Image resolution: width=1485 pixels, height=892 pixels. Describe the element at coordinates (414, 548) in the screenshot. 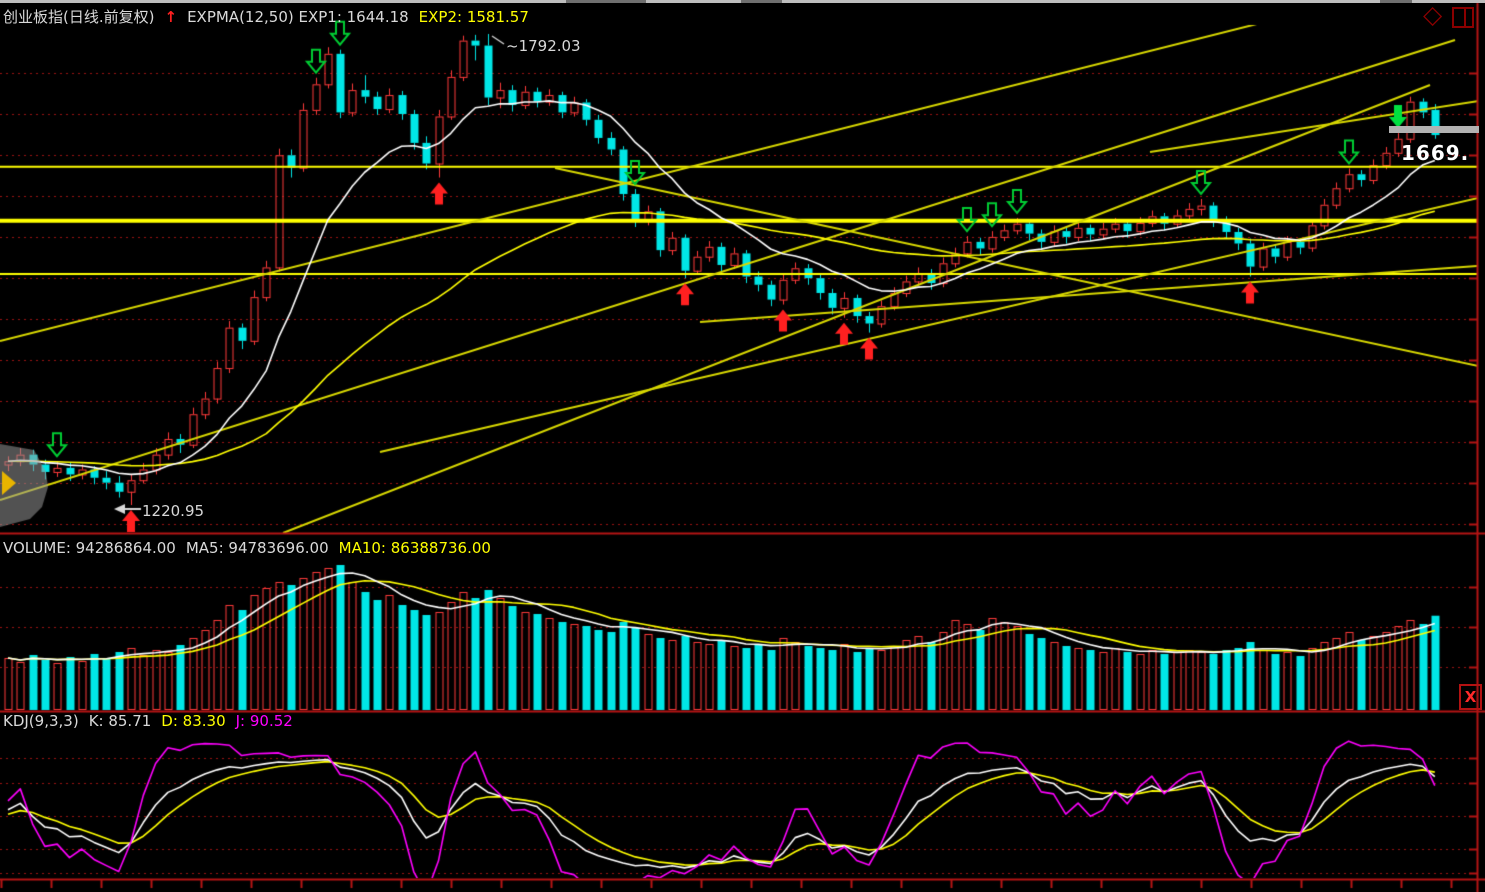

I see `volume-ma10-value: MA10: 86388736.00` at that location.